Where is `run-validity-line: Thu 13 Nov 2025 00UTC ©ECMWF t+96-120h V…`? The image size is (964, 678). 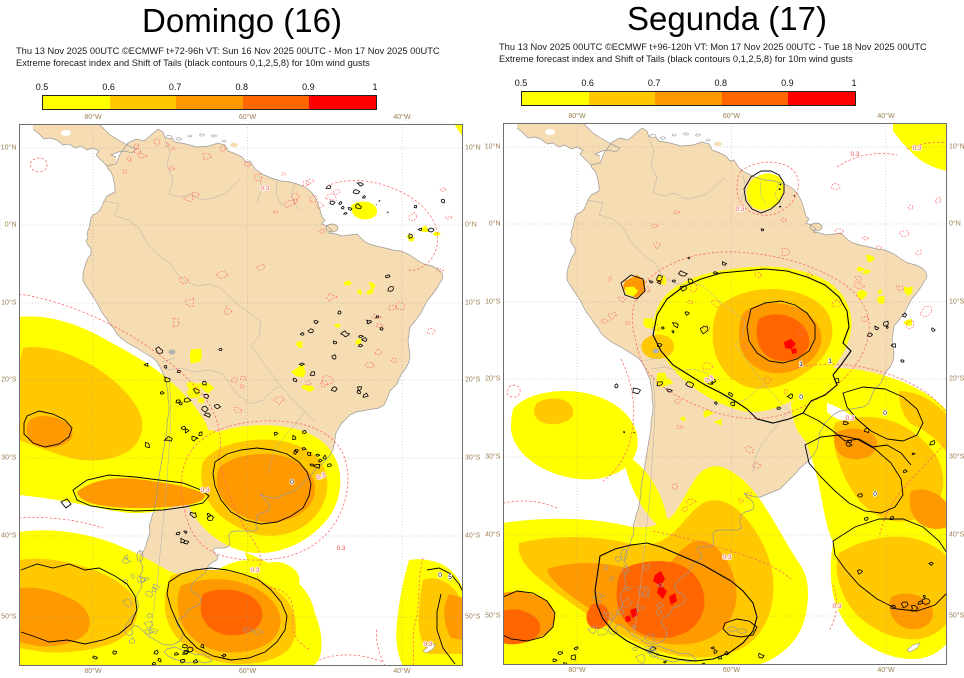 run-validity-line: Thu 13 Nov 2025 00UTC ©ECMWF t+96-120h V… is located at coordinates (713, 47).